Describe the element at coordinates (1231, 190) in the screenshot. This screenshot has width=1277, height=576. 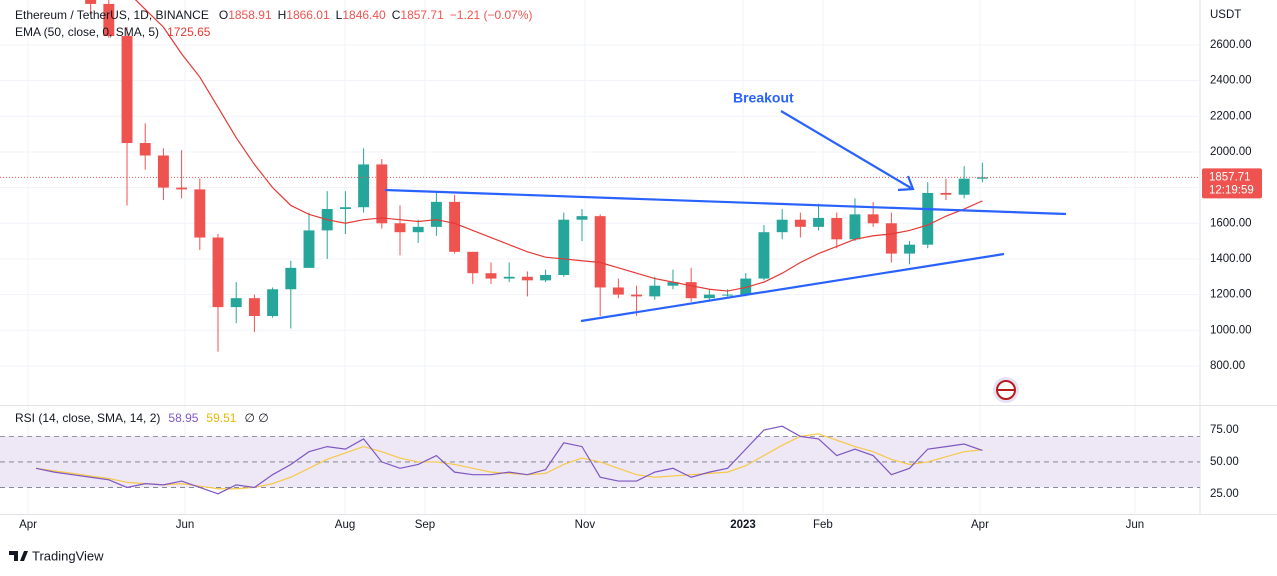
I see `countdown: 12:19:59` at that location.